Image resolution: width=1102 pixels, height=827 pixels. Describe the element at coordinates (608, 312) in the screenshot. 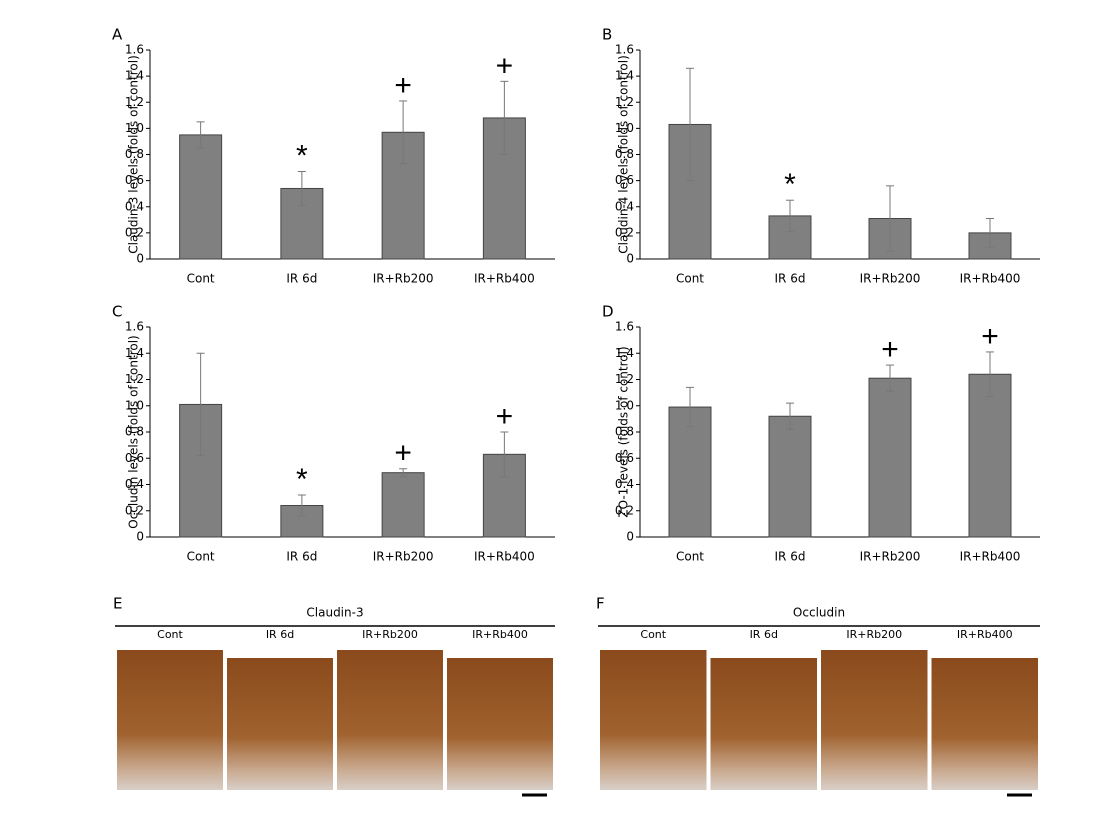

I see `panel-letter: D` at that location.